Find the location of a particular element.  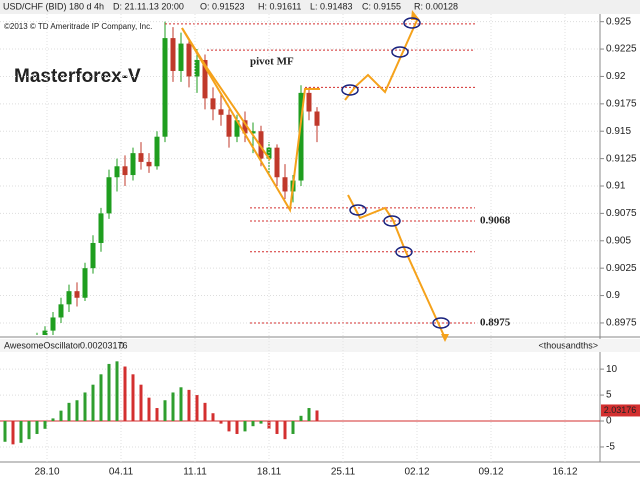

x-tick-label: 11.11 is located at coordinates (195, 472).